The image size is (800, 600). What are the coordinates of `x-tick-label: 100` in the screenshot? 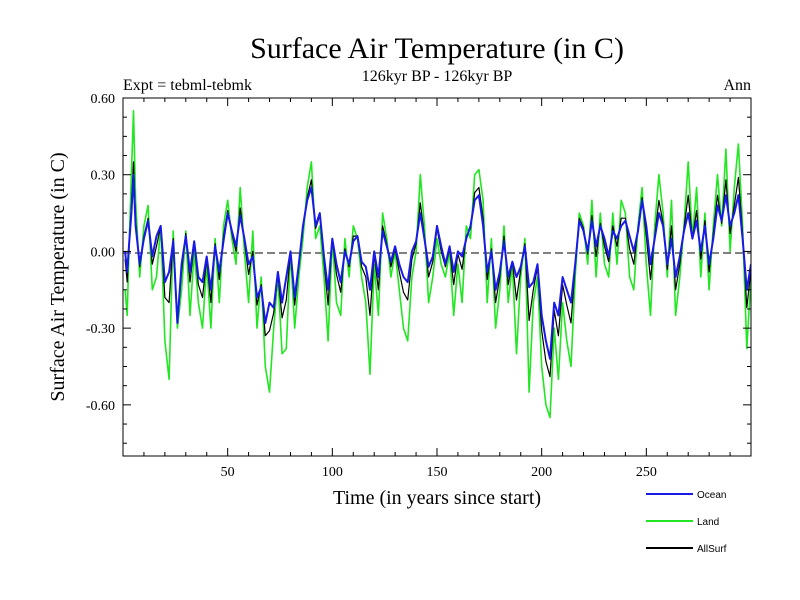 It's located at (332, 472).